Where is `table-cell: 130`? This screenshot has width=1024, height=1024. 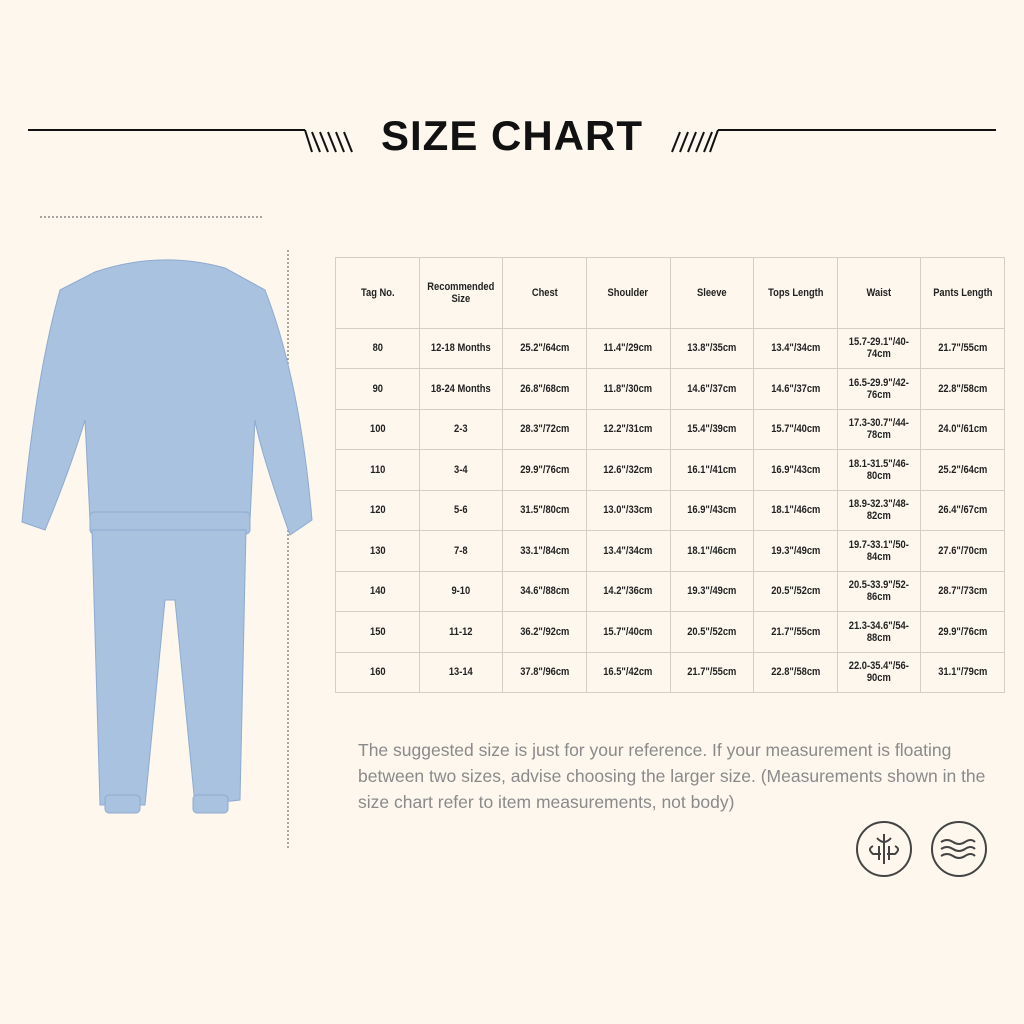 table-cell: 130 is located at coordinates (377, 551).